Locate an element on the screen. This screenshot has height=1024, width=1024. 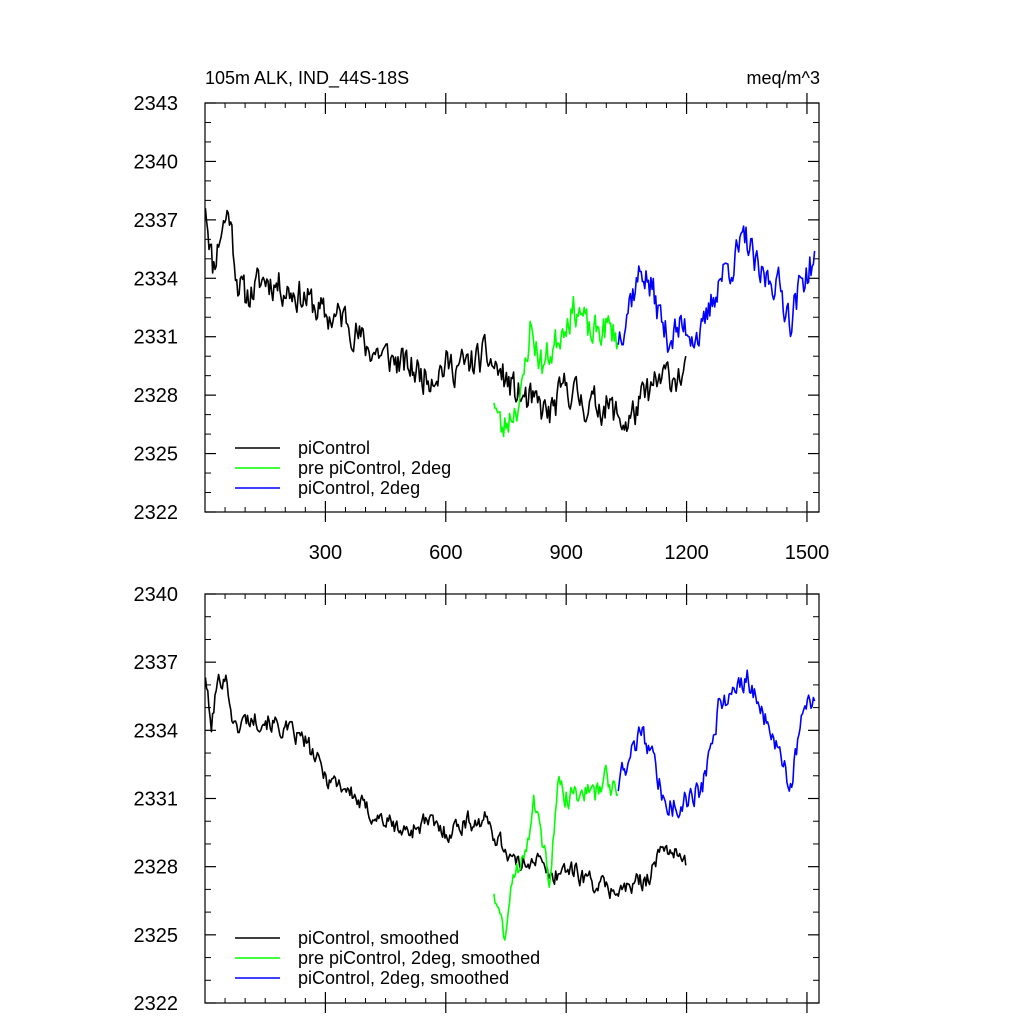
x-tick-label: 1200 is located at coordinates (686, 553).